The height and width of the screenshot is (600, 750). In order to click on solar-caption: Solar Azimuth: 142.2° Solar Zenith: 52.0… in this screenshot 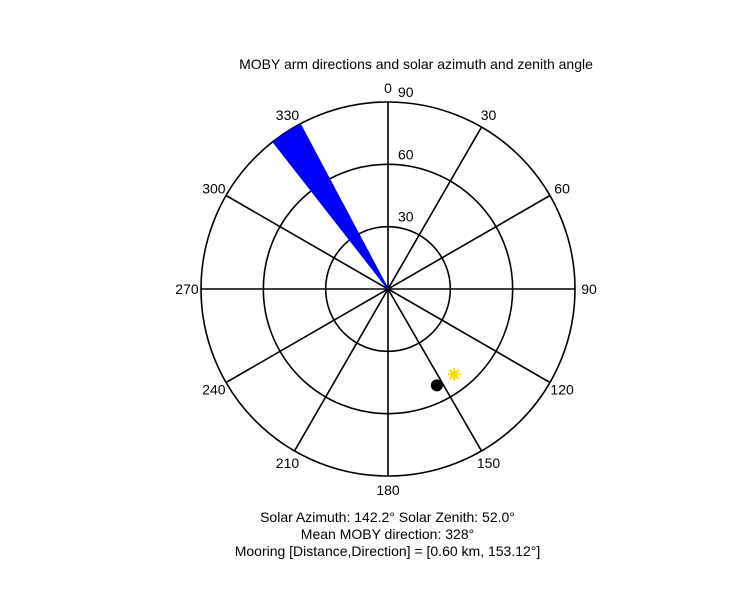, I will do `click(387, 517)`.